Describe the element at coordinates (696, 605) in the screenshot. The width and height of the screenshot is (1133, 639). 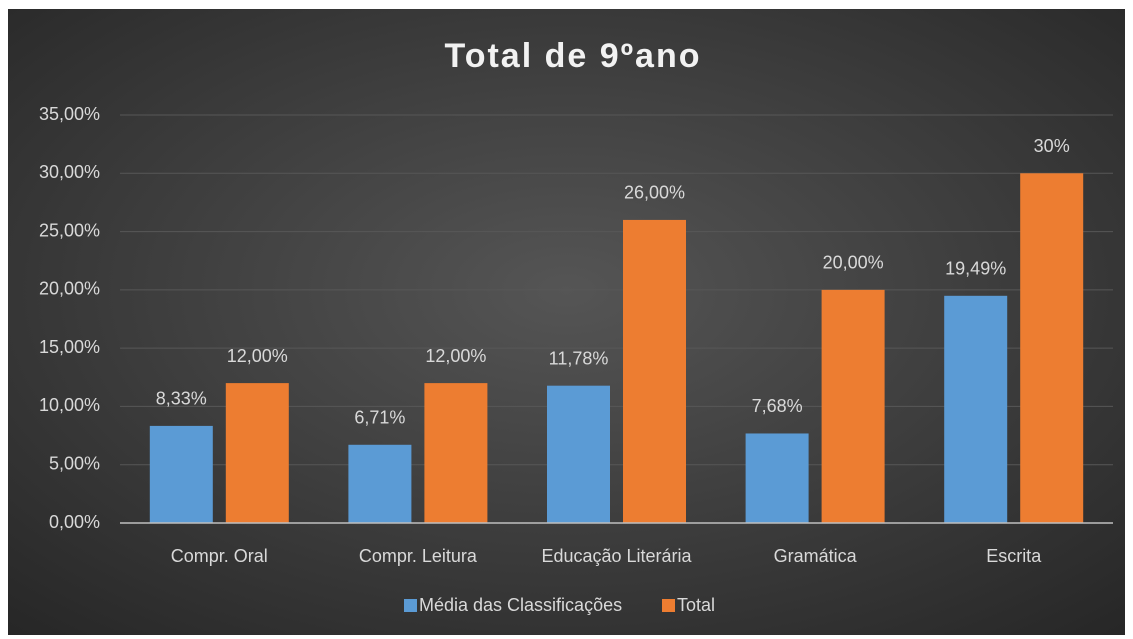
I see `legend-label: Total` at that location.